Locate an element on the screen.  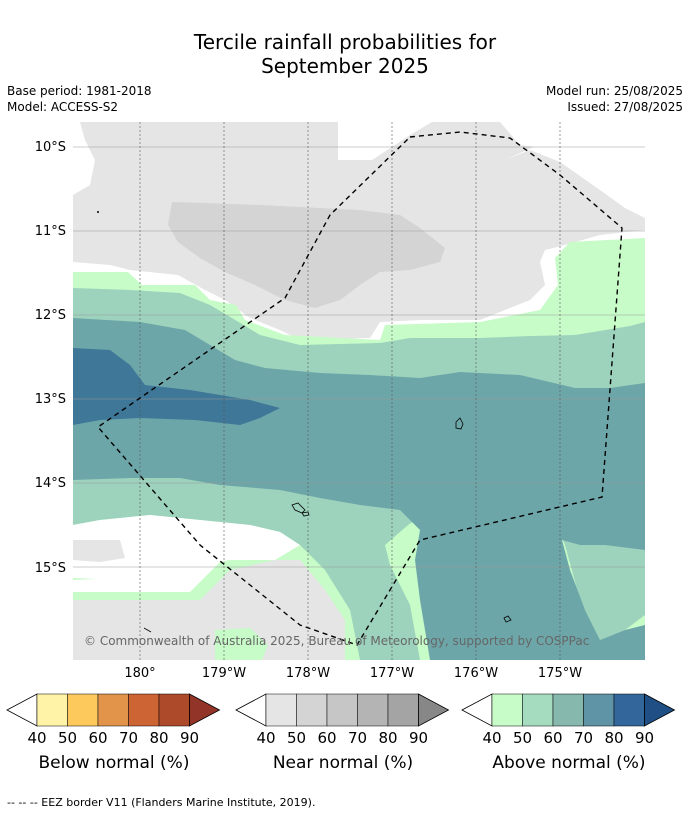
lat-label: 14°S is located at coordinates (50, 483).